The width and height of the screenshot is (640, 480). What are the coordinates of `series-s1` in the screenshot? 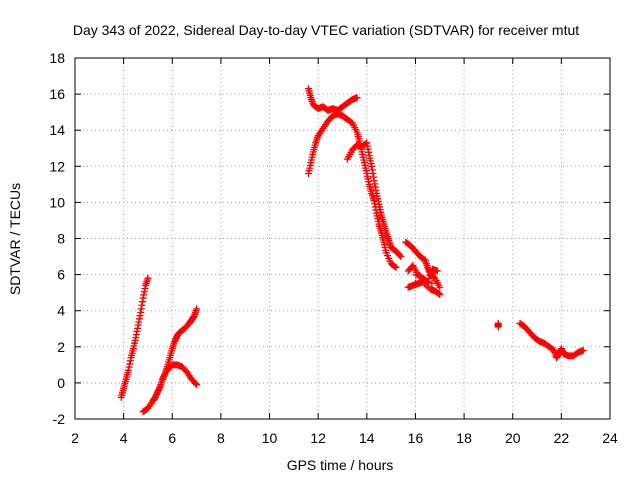 It's located at (134, 337).